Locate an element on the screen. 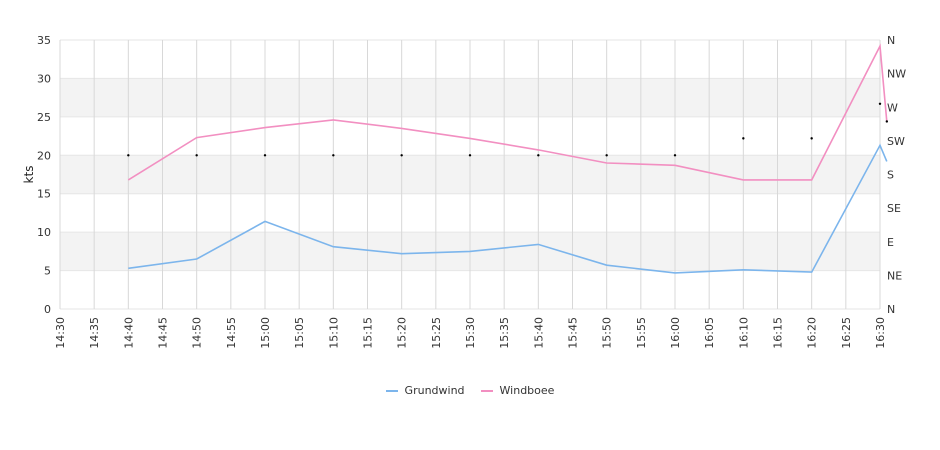 The height and width of the screenshot is (450, 940). y-tick-label: 10 is located at coordinates (44, 232).